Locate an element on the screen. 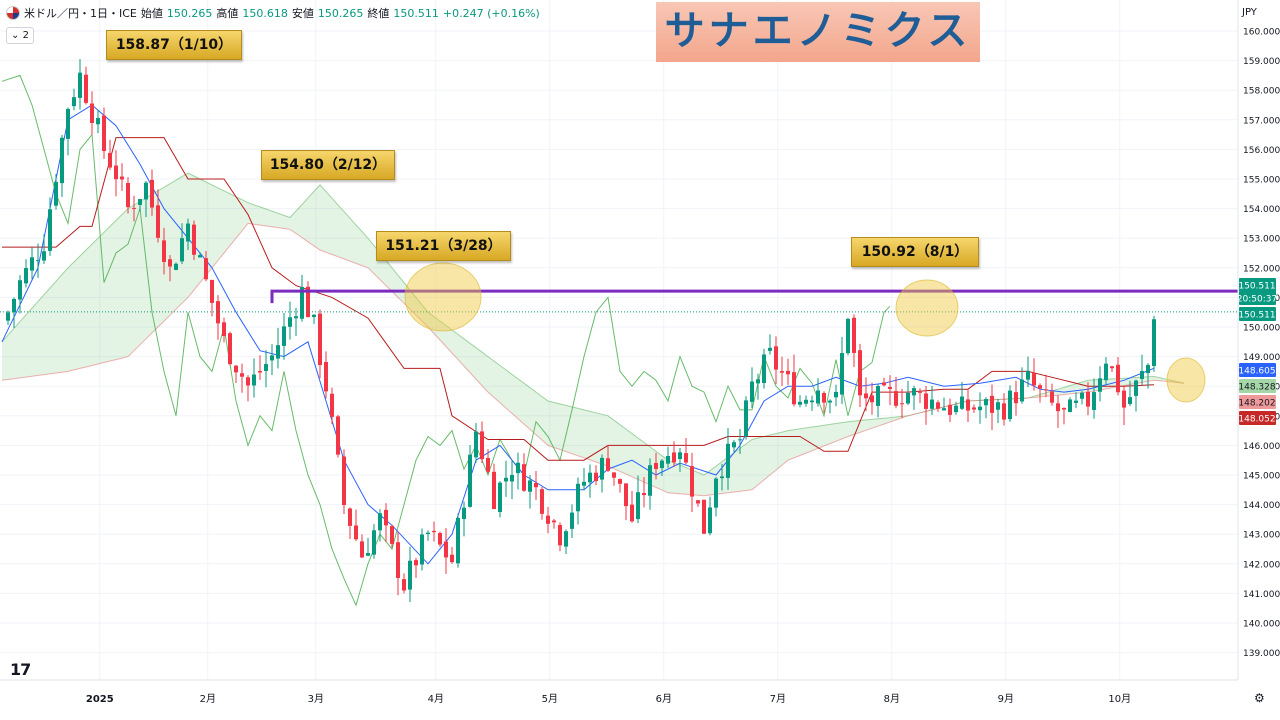  high-label: 高値 is located at coordinates (227, 13).